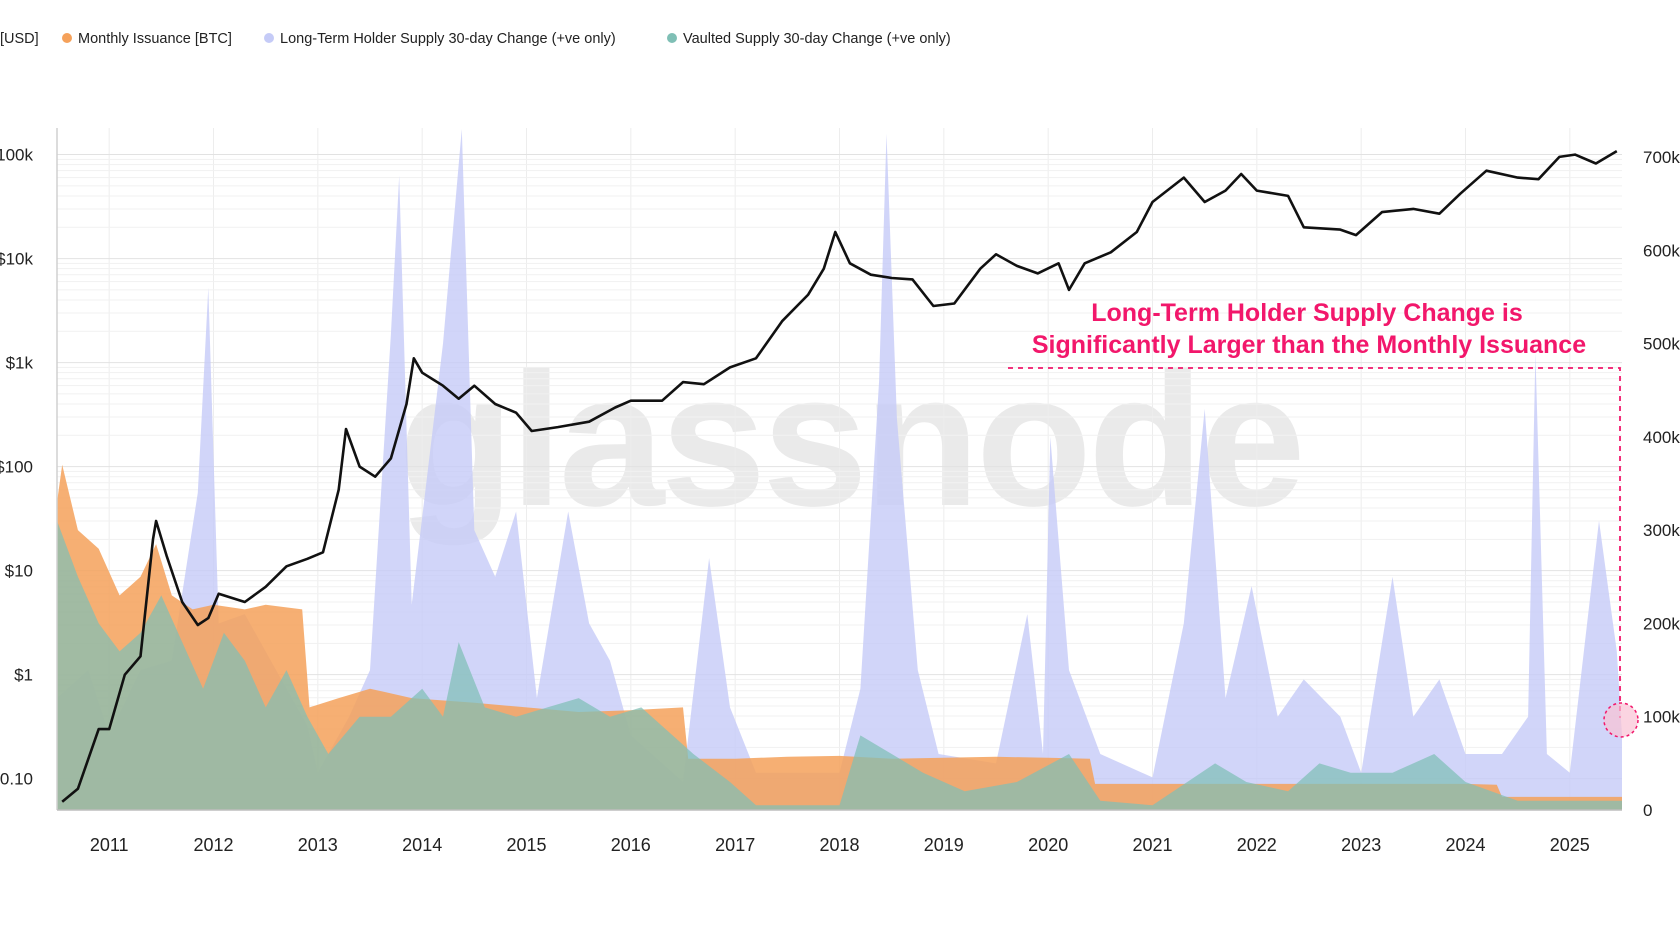 This screenshot has height=944, width=1680. What do you see at coordinates (16, 155) in the screenshot?
I see `left-tick-label: $100k` at bounding box center [16, 155].